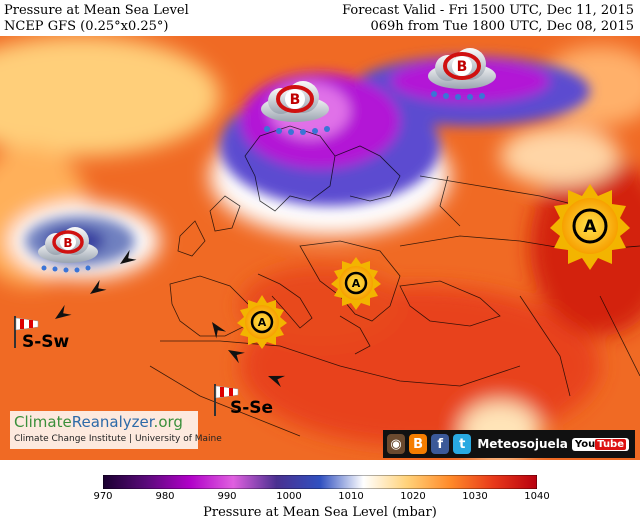  What do you see at coordinates (600, 444) in the screenshot?
I see `youtube-icon: You Tube` at bounding box center [600, 444].